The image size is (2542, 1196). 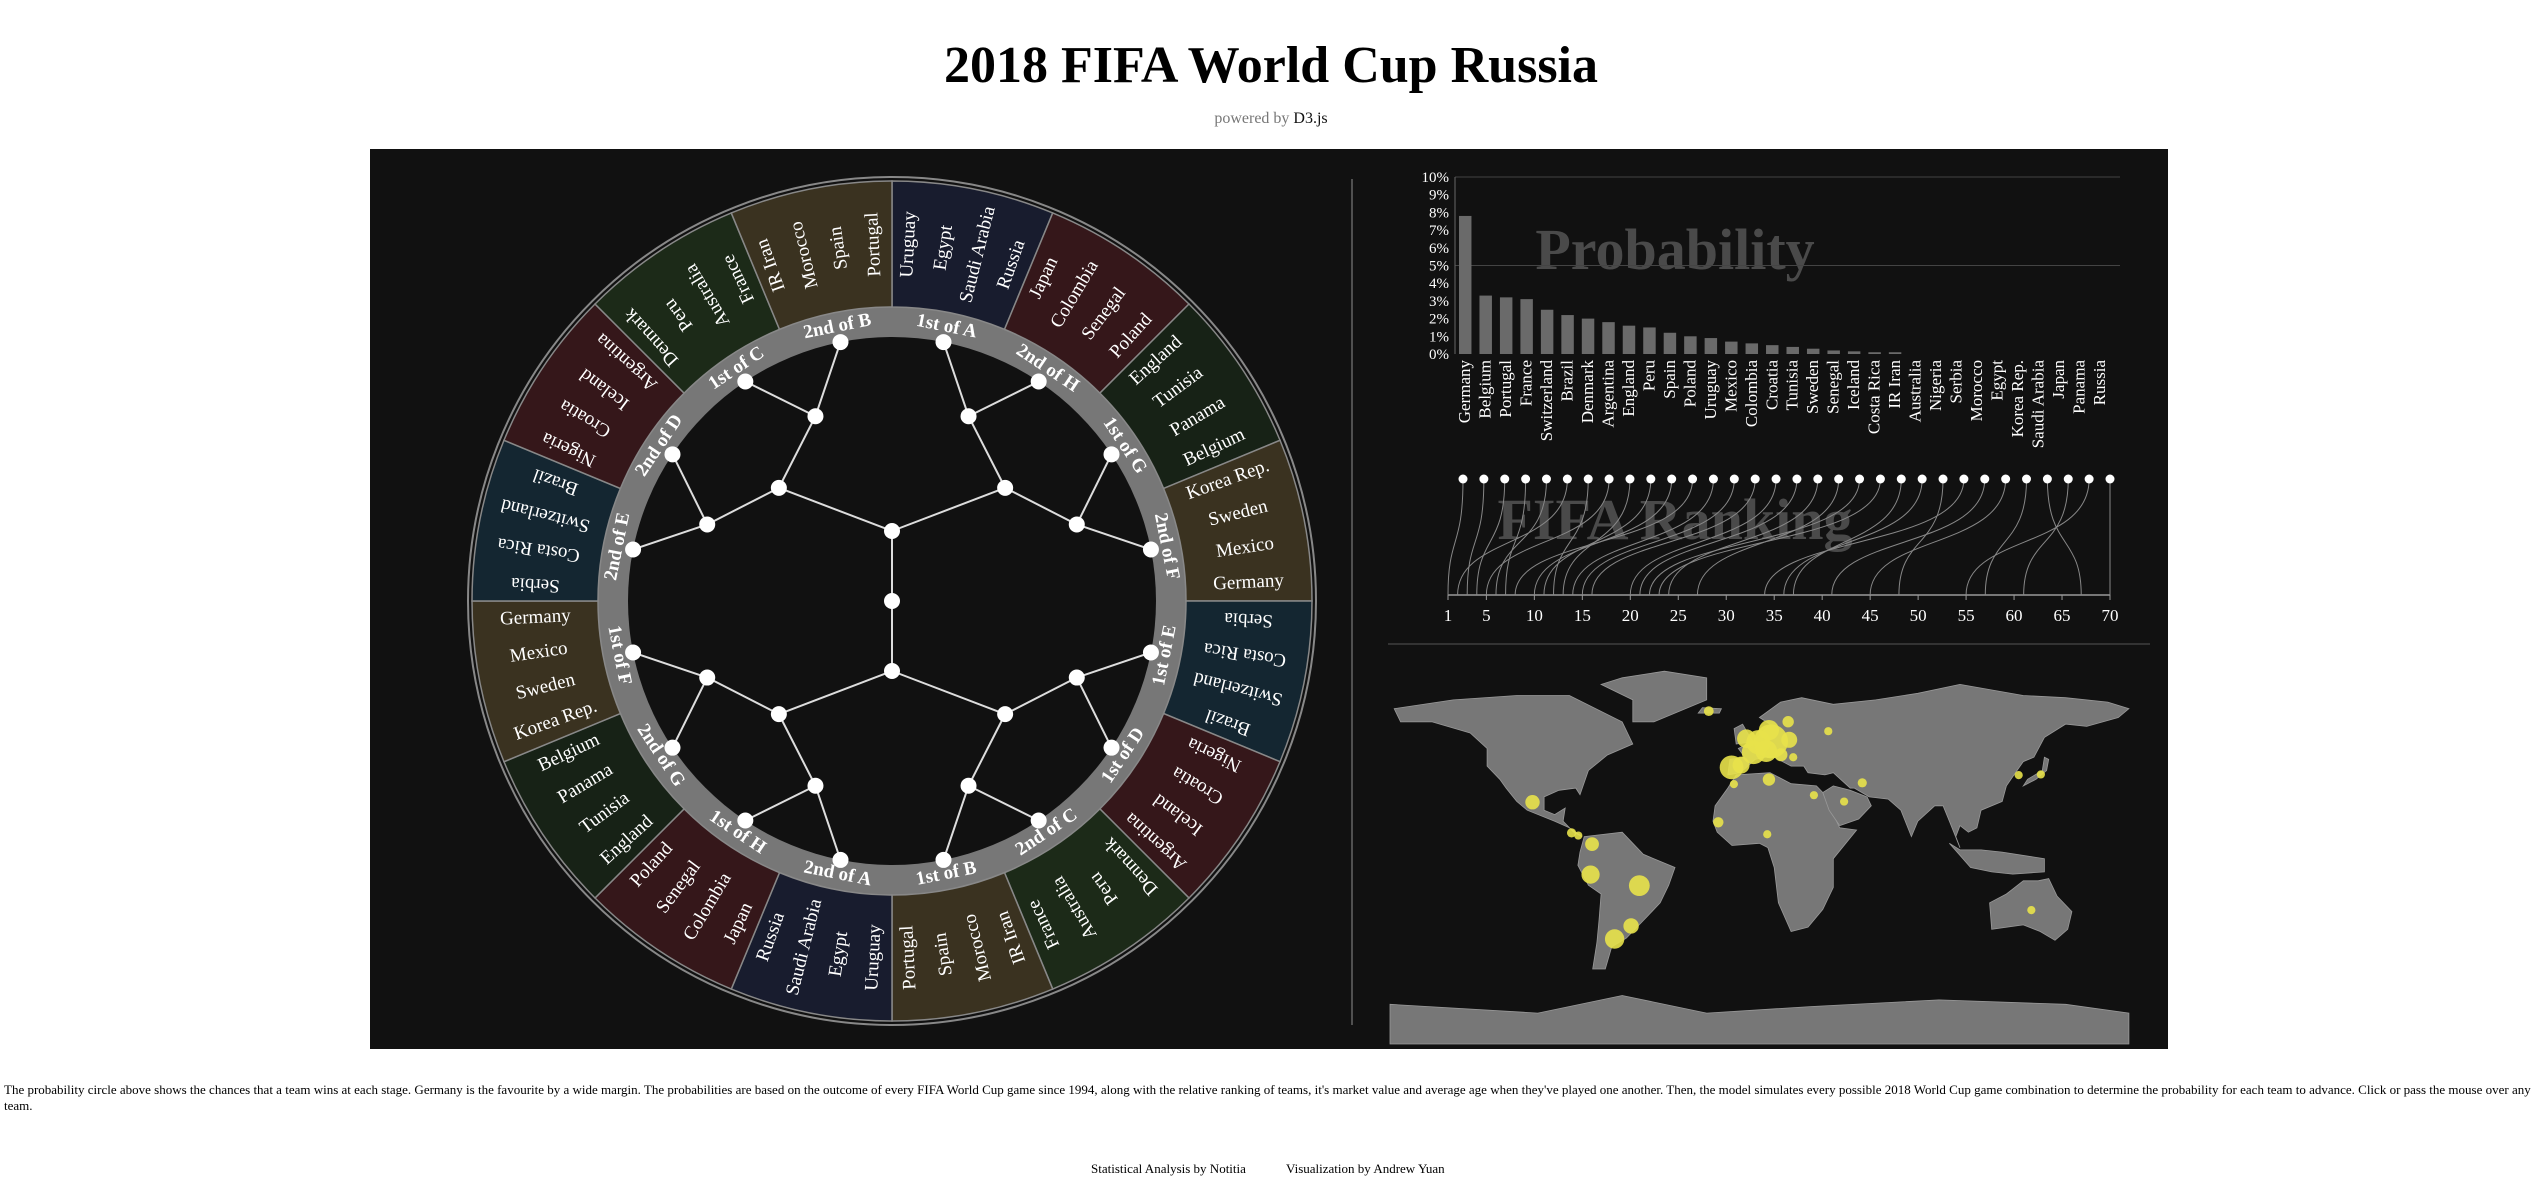 What do you see at coordinates (1789, 739) in the screenshot?
I see `map-point-poland` at bounding box center [1789, 739].